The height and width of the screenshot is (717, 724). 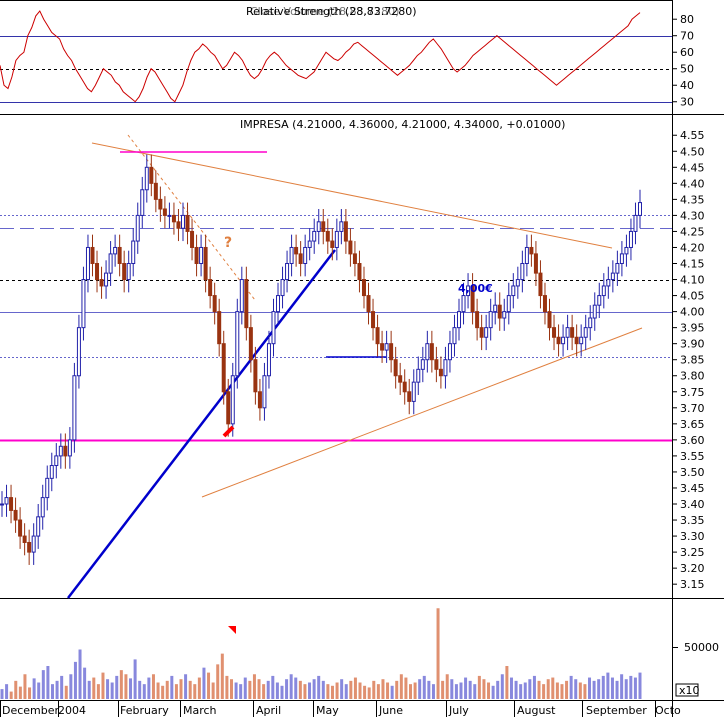 What do you see at coordinates (692, 568) in the screenshot?
I see `price-tick-label: 3.20` at bounding box center [692, 568].